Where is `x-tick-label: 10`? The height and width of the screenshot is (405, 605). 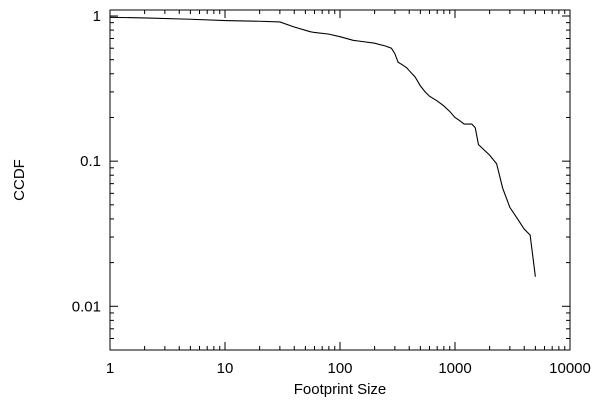 x-tick-label: 10 is located at coordinates (225, 368).